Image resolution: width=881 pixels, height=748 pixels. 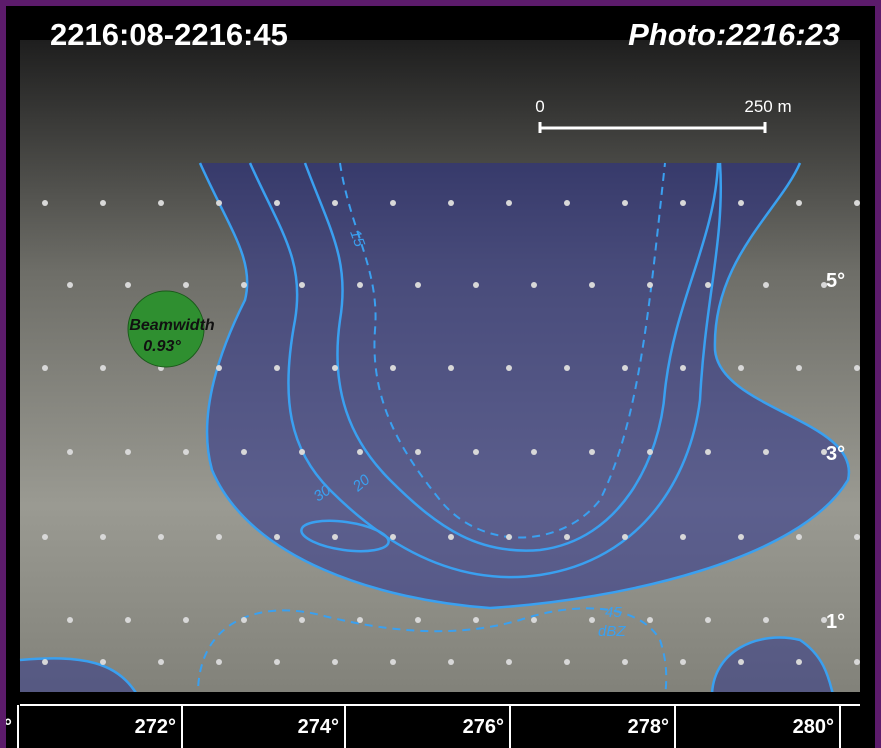 I want to click on contour-label: 15, so click(x=357, y=239).